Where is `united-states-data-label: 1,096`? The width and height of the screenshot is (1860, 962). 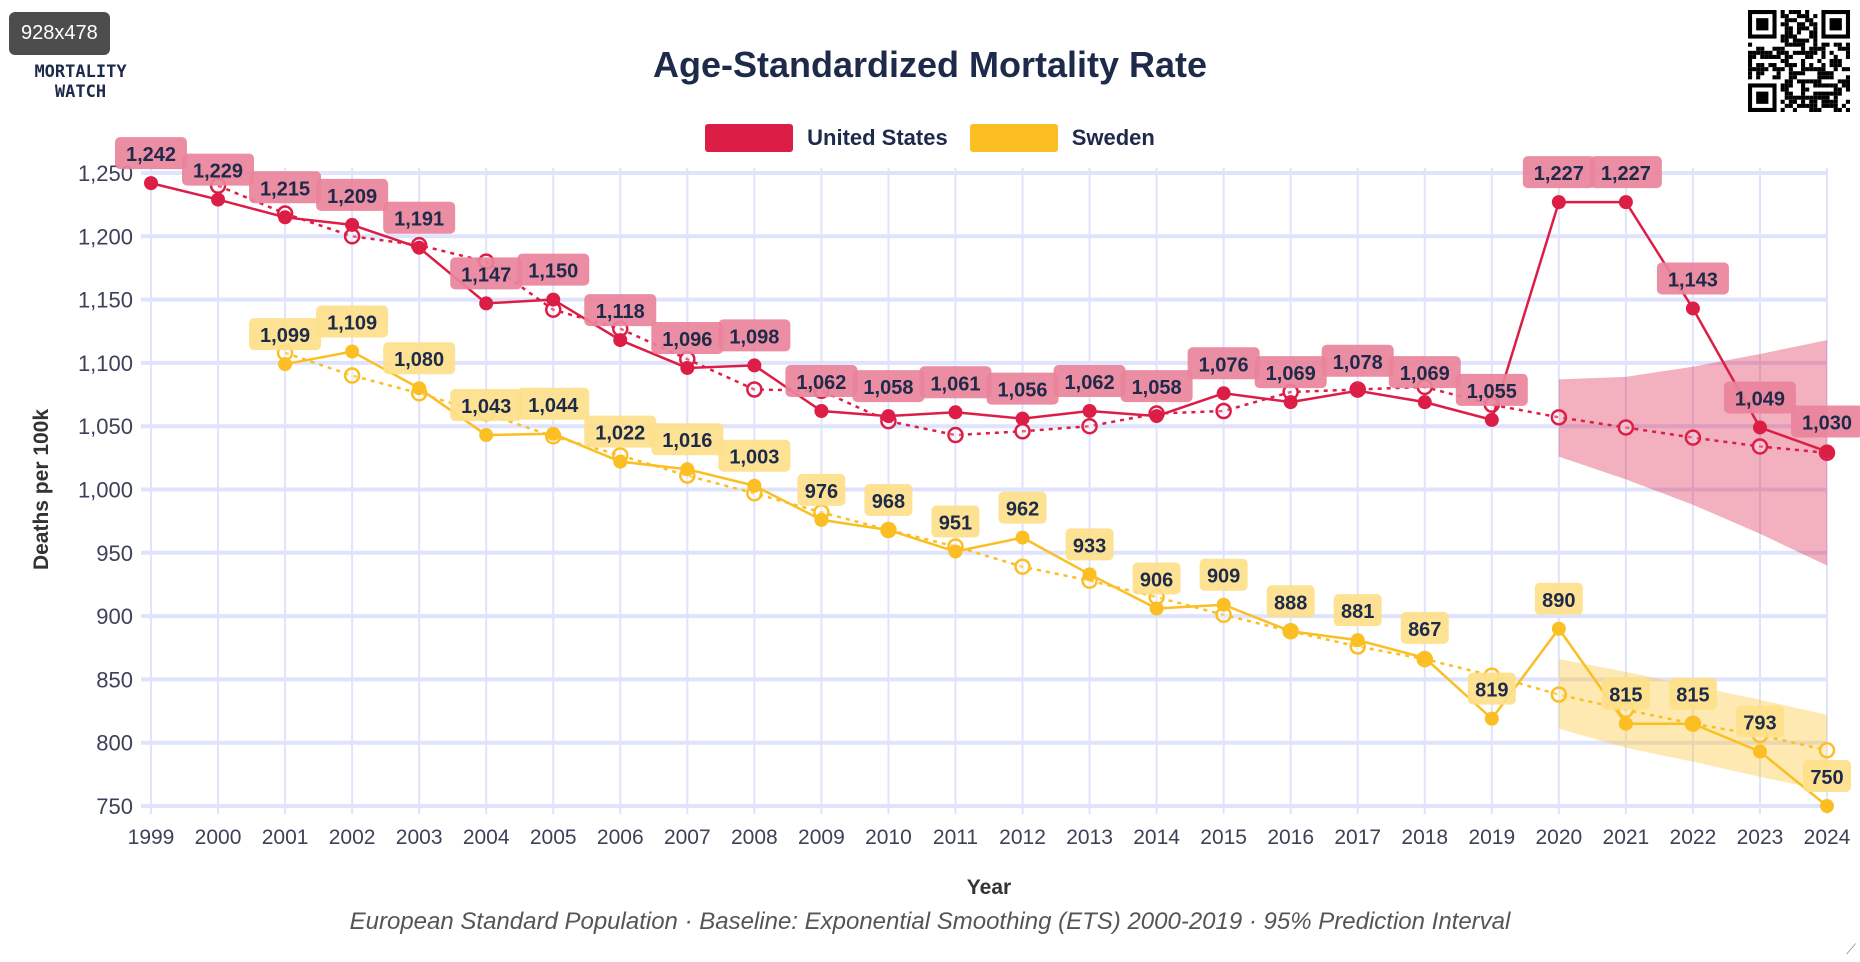 united-states-data-label: 1,096 is located at coordinates (687, 337).